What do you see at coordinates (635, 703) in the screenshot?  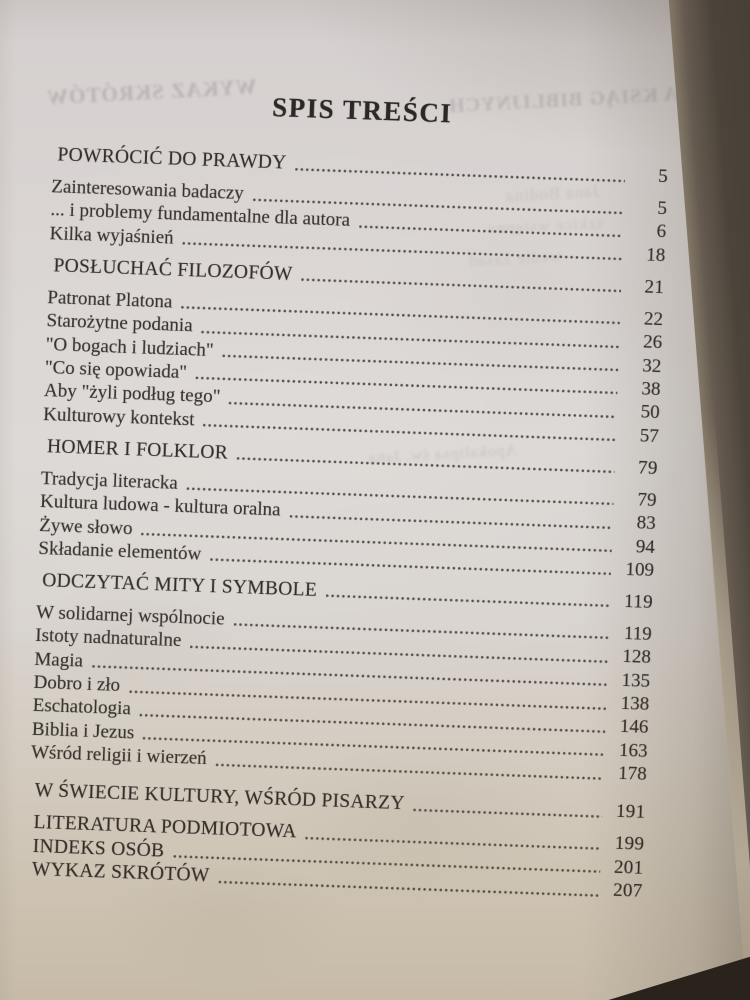 I see `toc-entry-page: 138` at bounding box center [635, 703].